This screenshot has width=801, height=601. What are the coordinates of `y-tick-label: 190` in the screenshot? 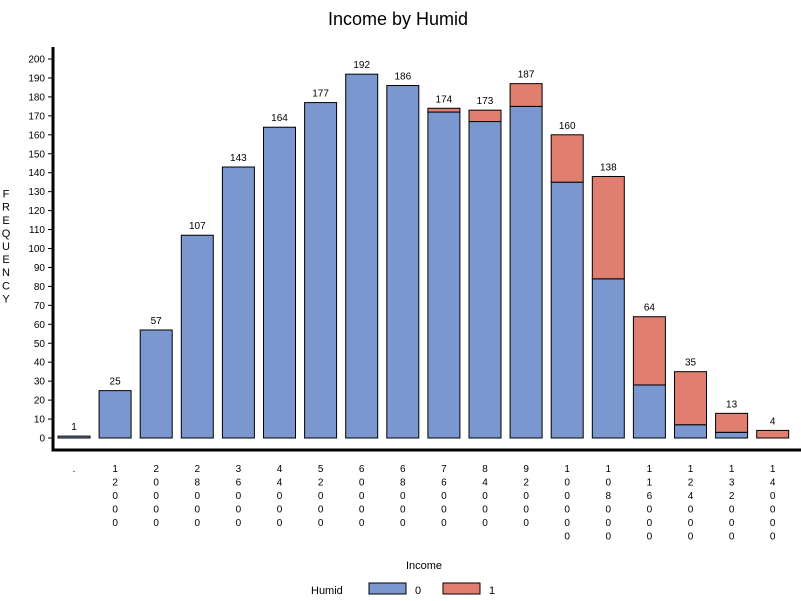 It's located at (36, 78).